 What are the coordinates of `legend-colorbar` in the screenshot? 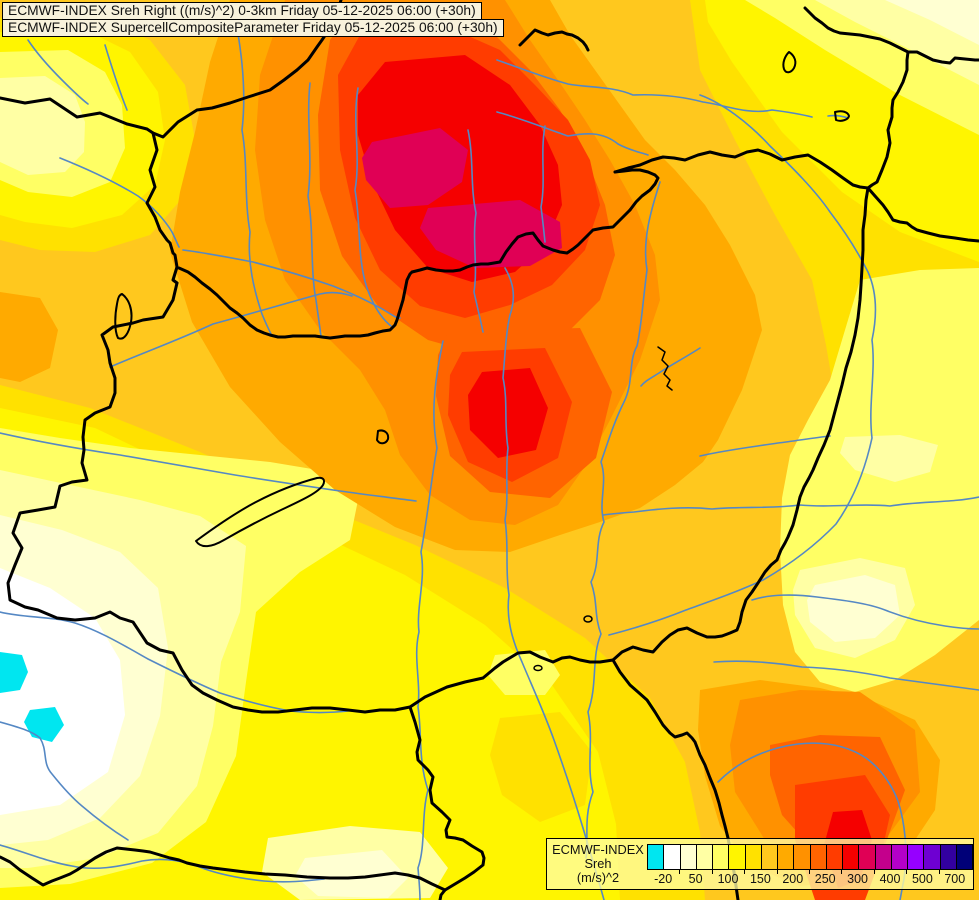 It's located at (810, 857).